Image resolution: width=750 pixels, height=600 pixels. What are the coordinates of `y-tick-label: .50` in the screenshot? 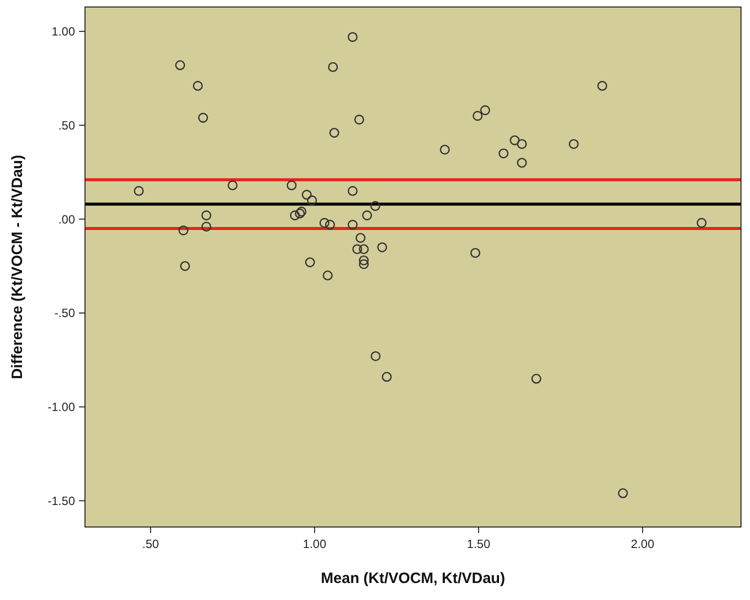 It's located at (67, 125).